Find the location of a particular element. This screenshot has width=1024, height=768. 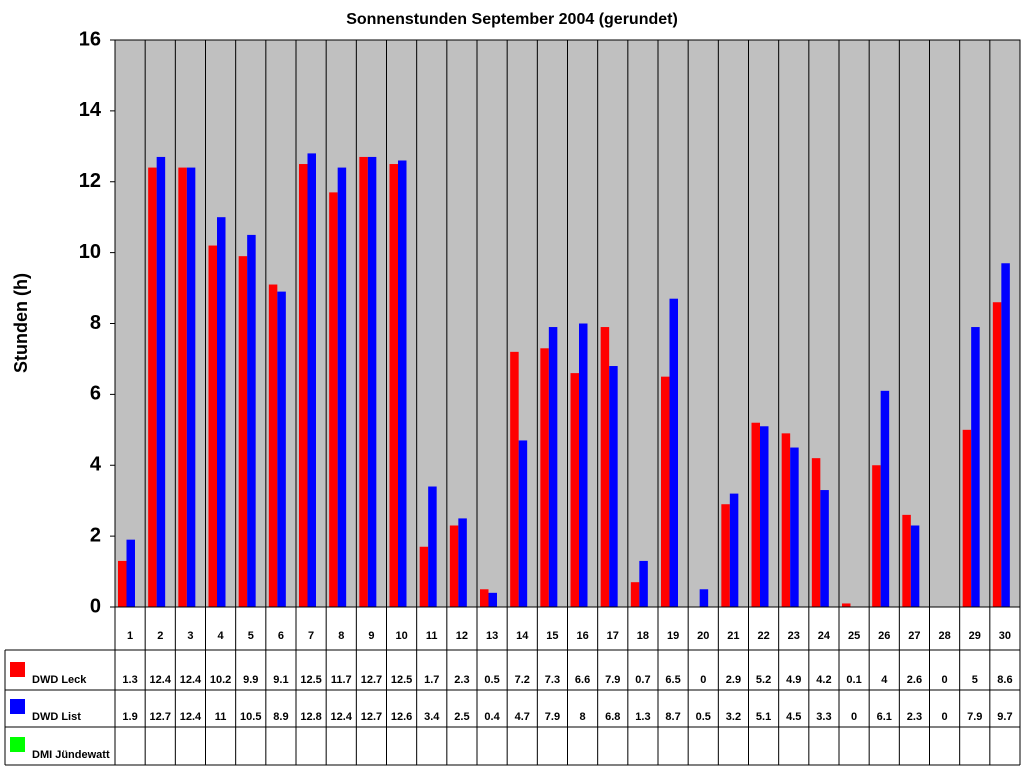

table-value: 12.8 is located at coordinates (310, 717).